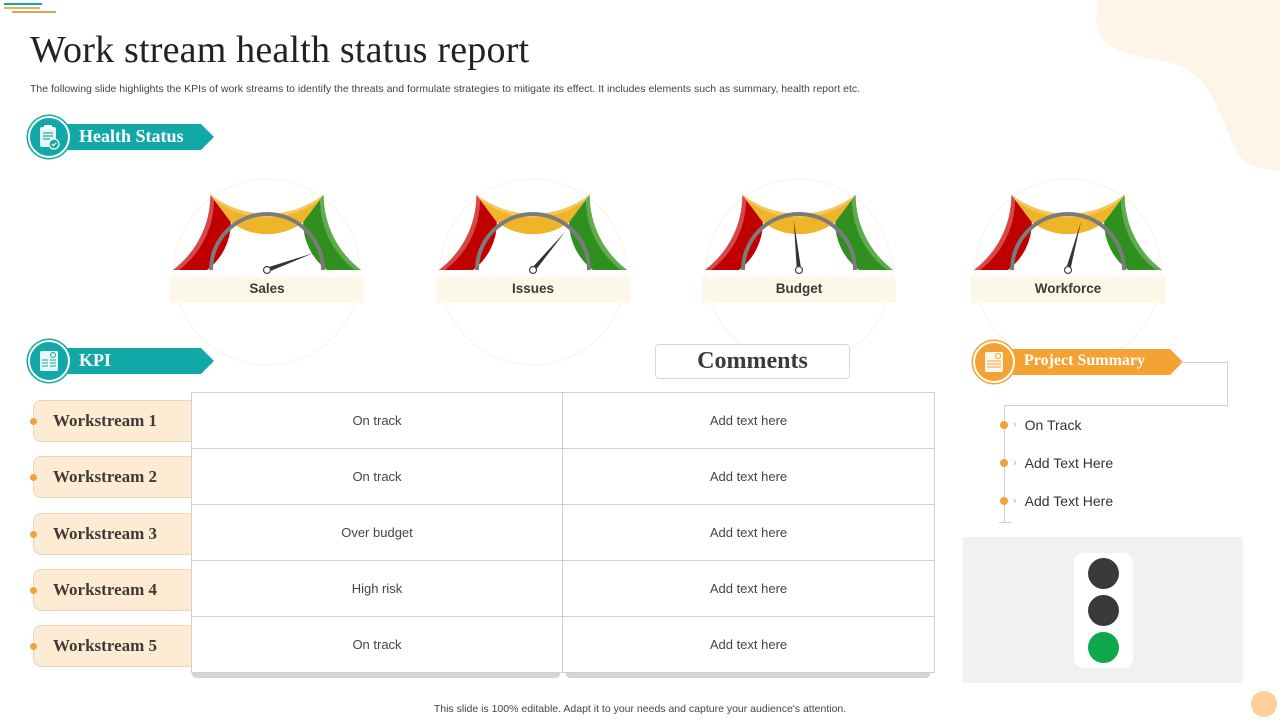  What do you see at coordinates (123, 361) in the screenshot?
I see `kpi-banner: KPI` at bounding box center [123, 361].